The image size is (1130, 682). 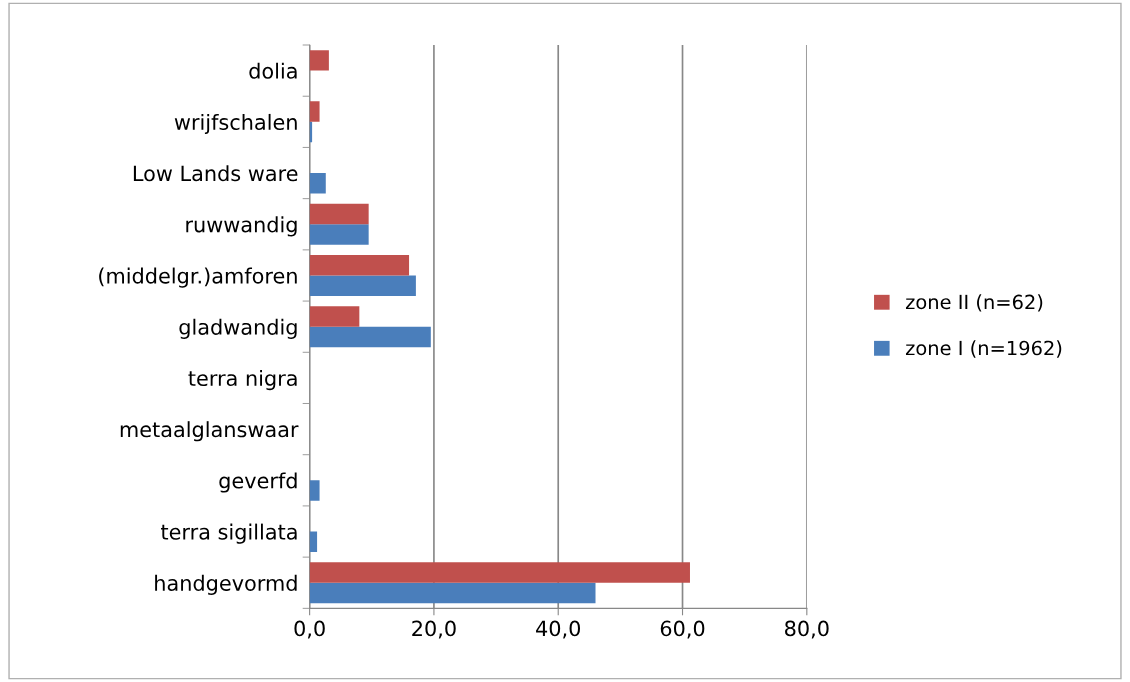 What do you see at coordinates (235, 124) in the screenshot?
I see `y-tick-label: wrijfschalen` at bounding box center [235, 124].